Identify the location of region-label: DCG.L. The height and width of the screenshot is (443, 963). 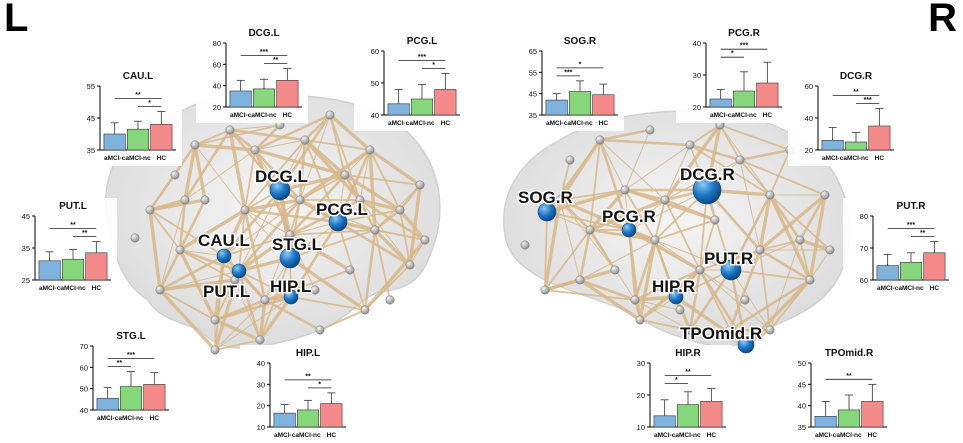
(281, 176).